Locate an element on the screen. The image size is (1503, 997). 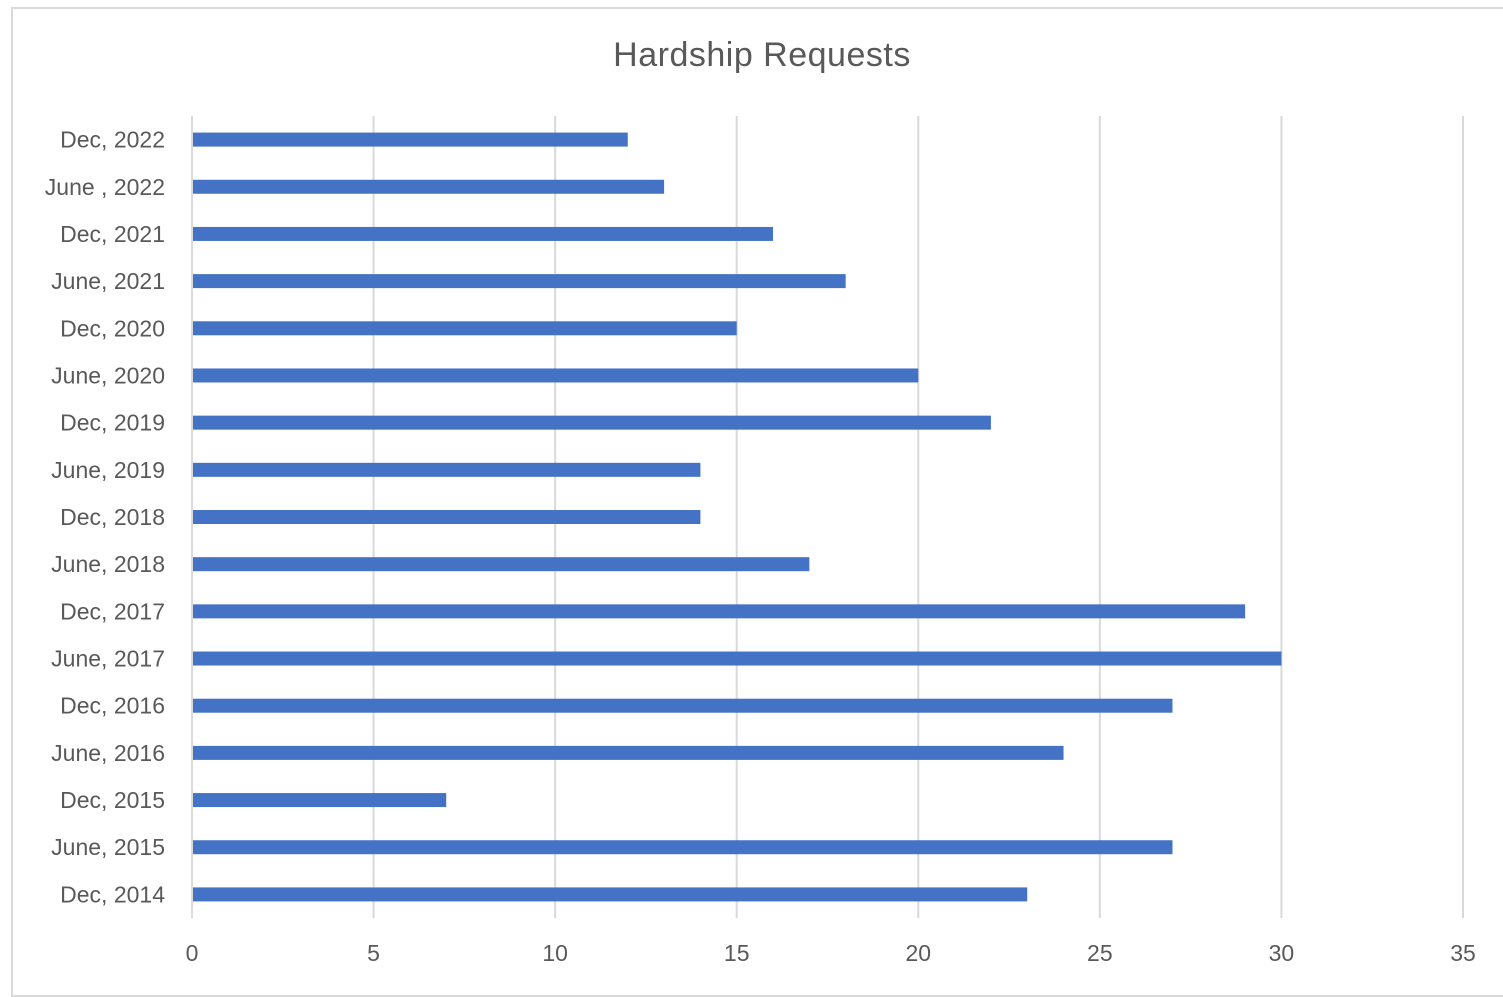
y-tick-label: June, 2018 is located at coordinates (108, 564).